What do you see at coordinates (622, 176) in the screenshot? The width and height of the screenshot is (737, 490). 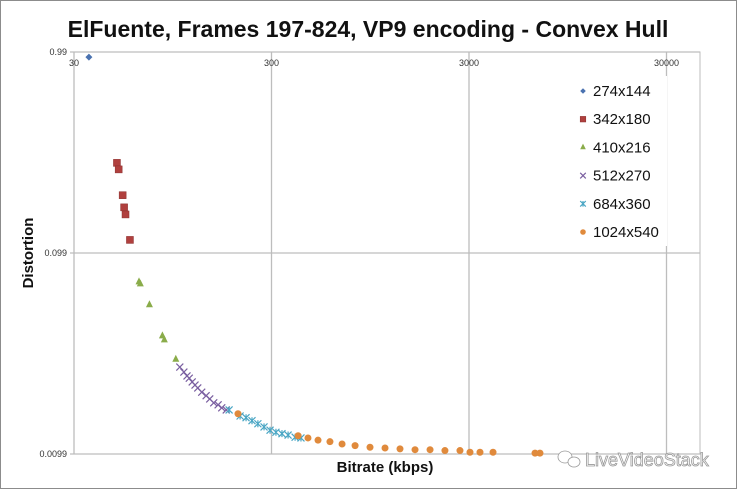 I see `legend-label: 512x270` at bounding box center [622, 176].